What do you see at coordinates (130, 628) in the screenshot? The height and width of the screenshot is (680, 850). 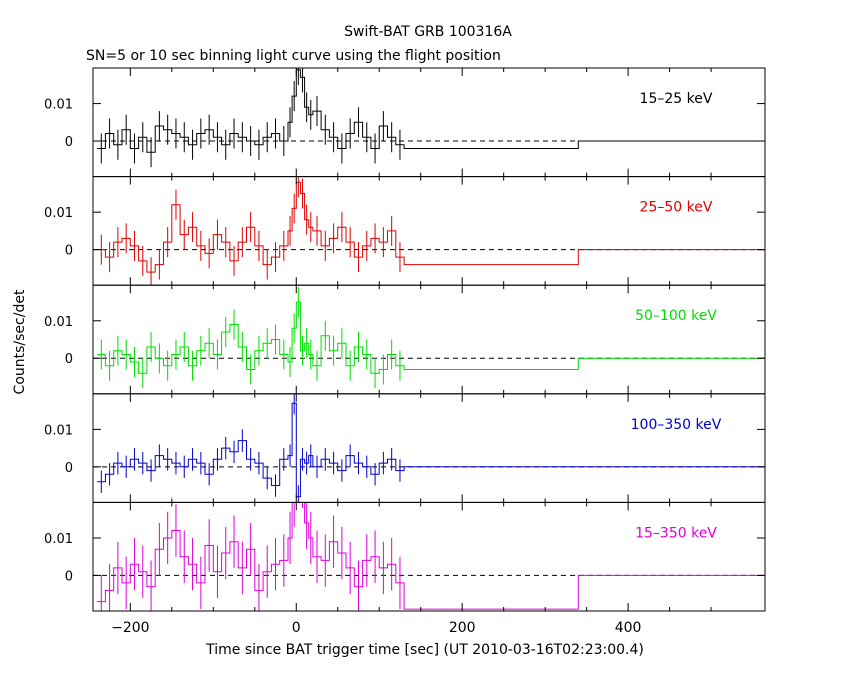 I see `x-tick-label: −200` at bounding box center [130, 628].